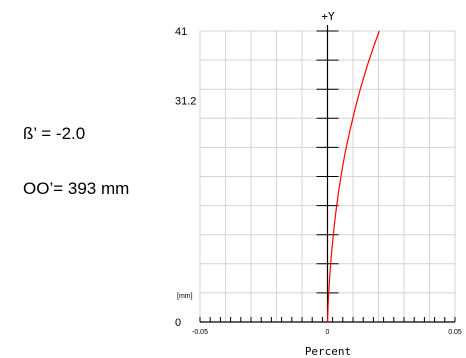  Describe the element at coordinates (76, 188) in the screenshot. I see `object-distance-label: OO’= 393 mm` at that location.